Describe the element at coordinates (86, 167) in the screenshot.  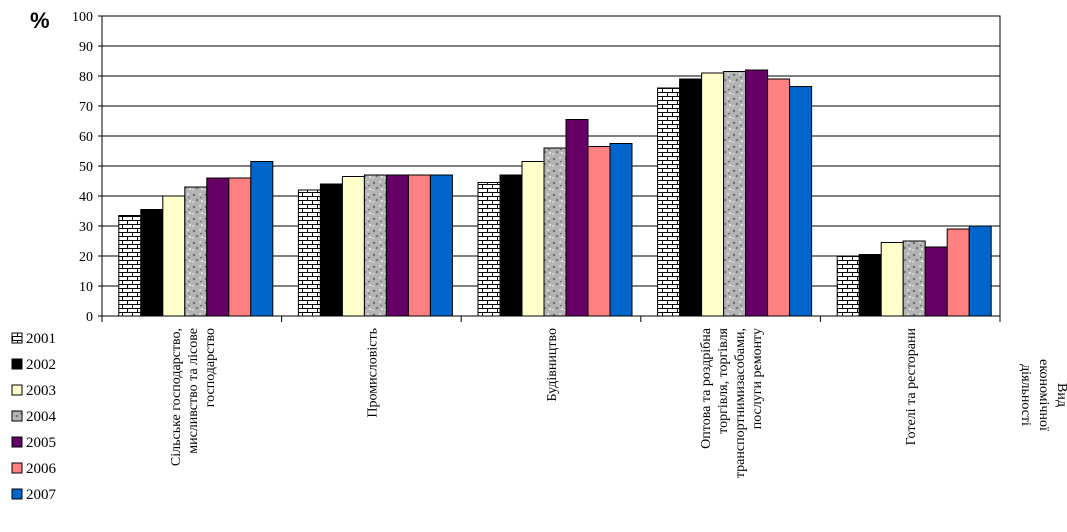
I see `y-tick-label: 50` at that location.